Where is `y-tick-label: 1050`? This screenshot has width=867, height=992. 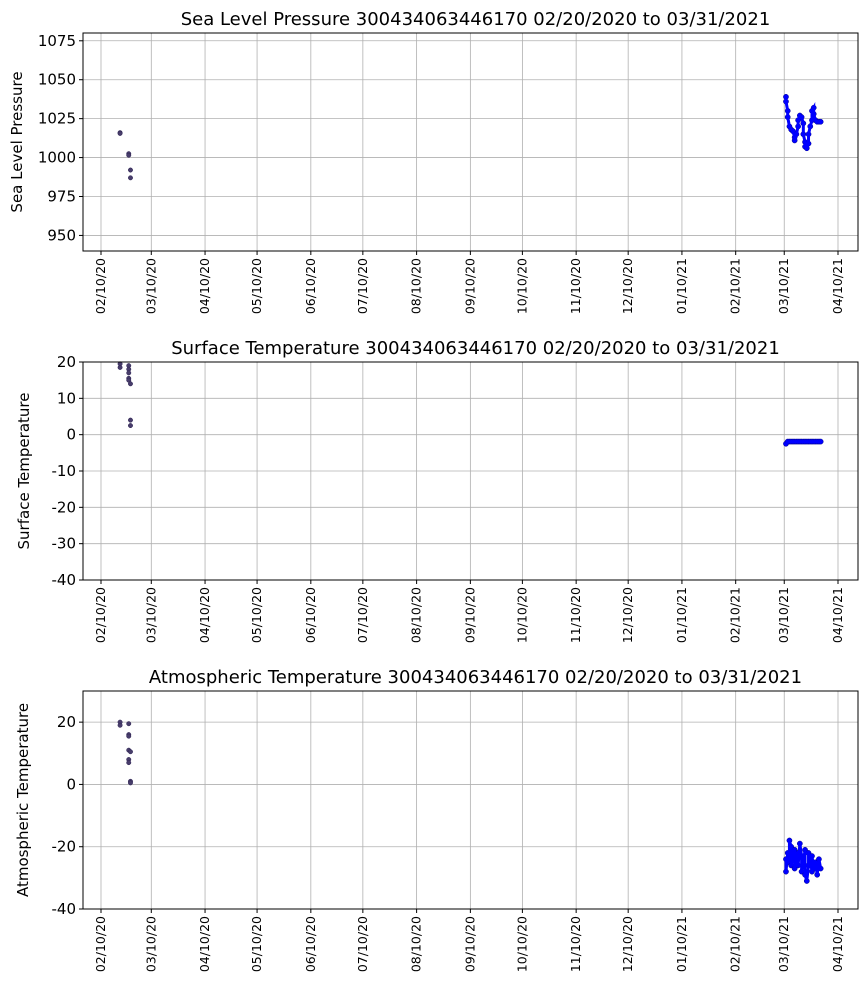
y-tick-label: 1050 is located at coordinates (57, 80).